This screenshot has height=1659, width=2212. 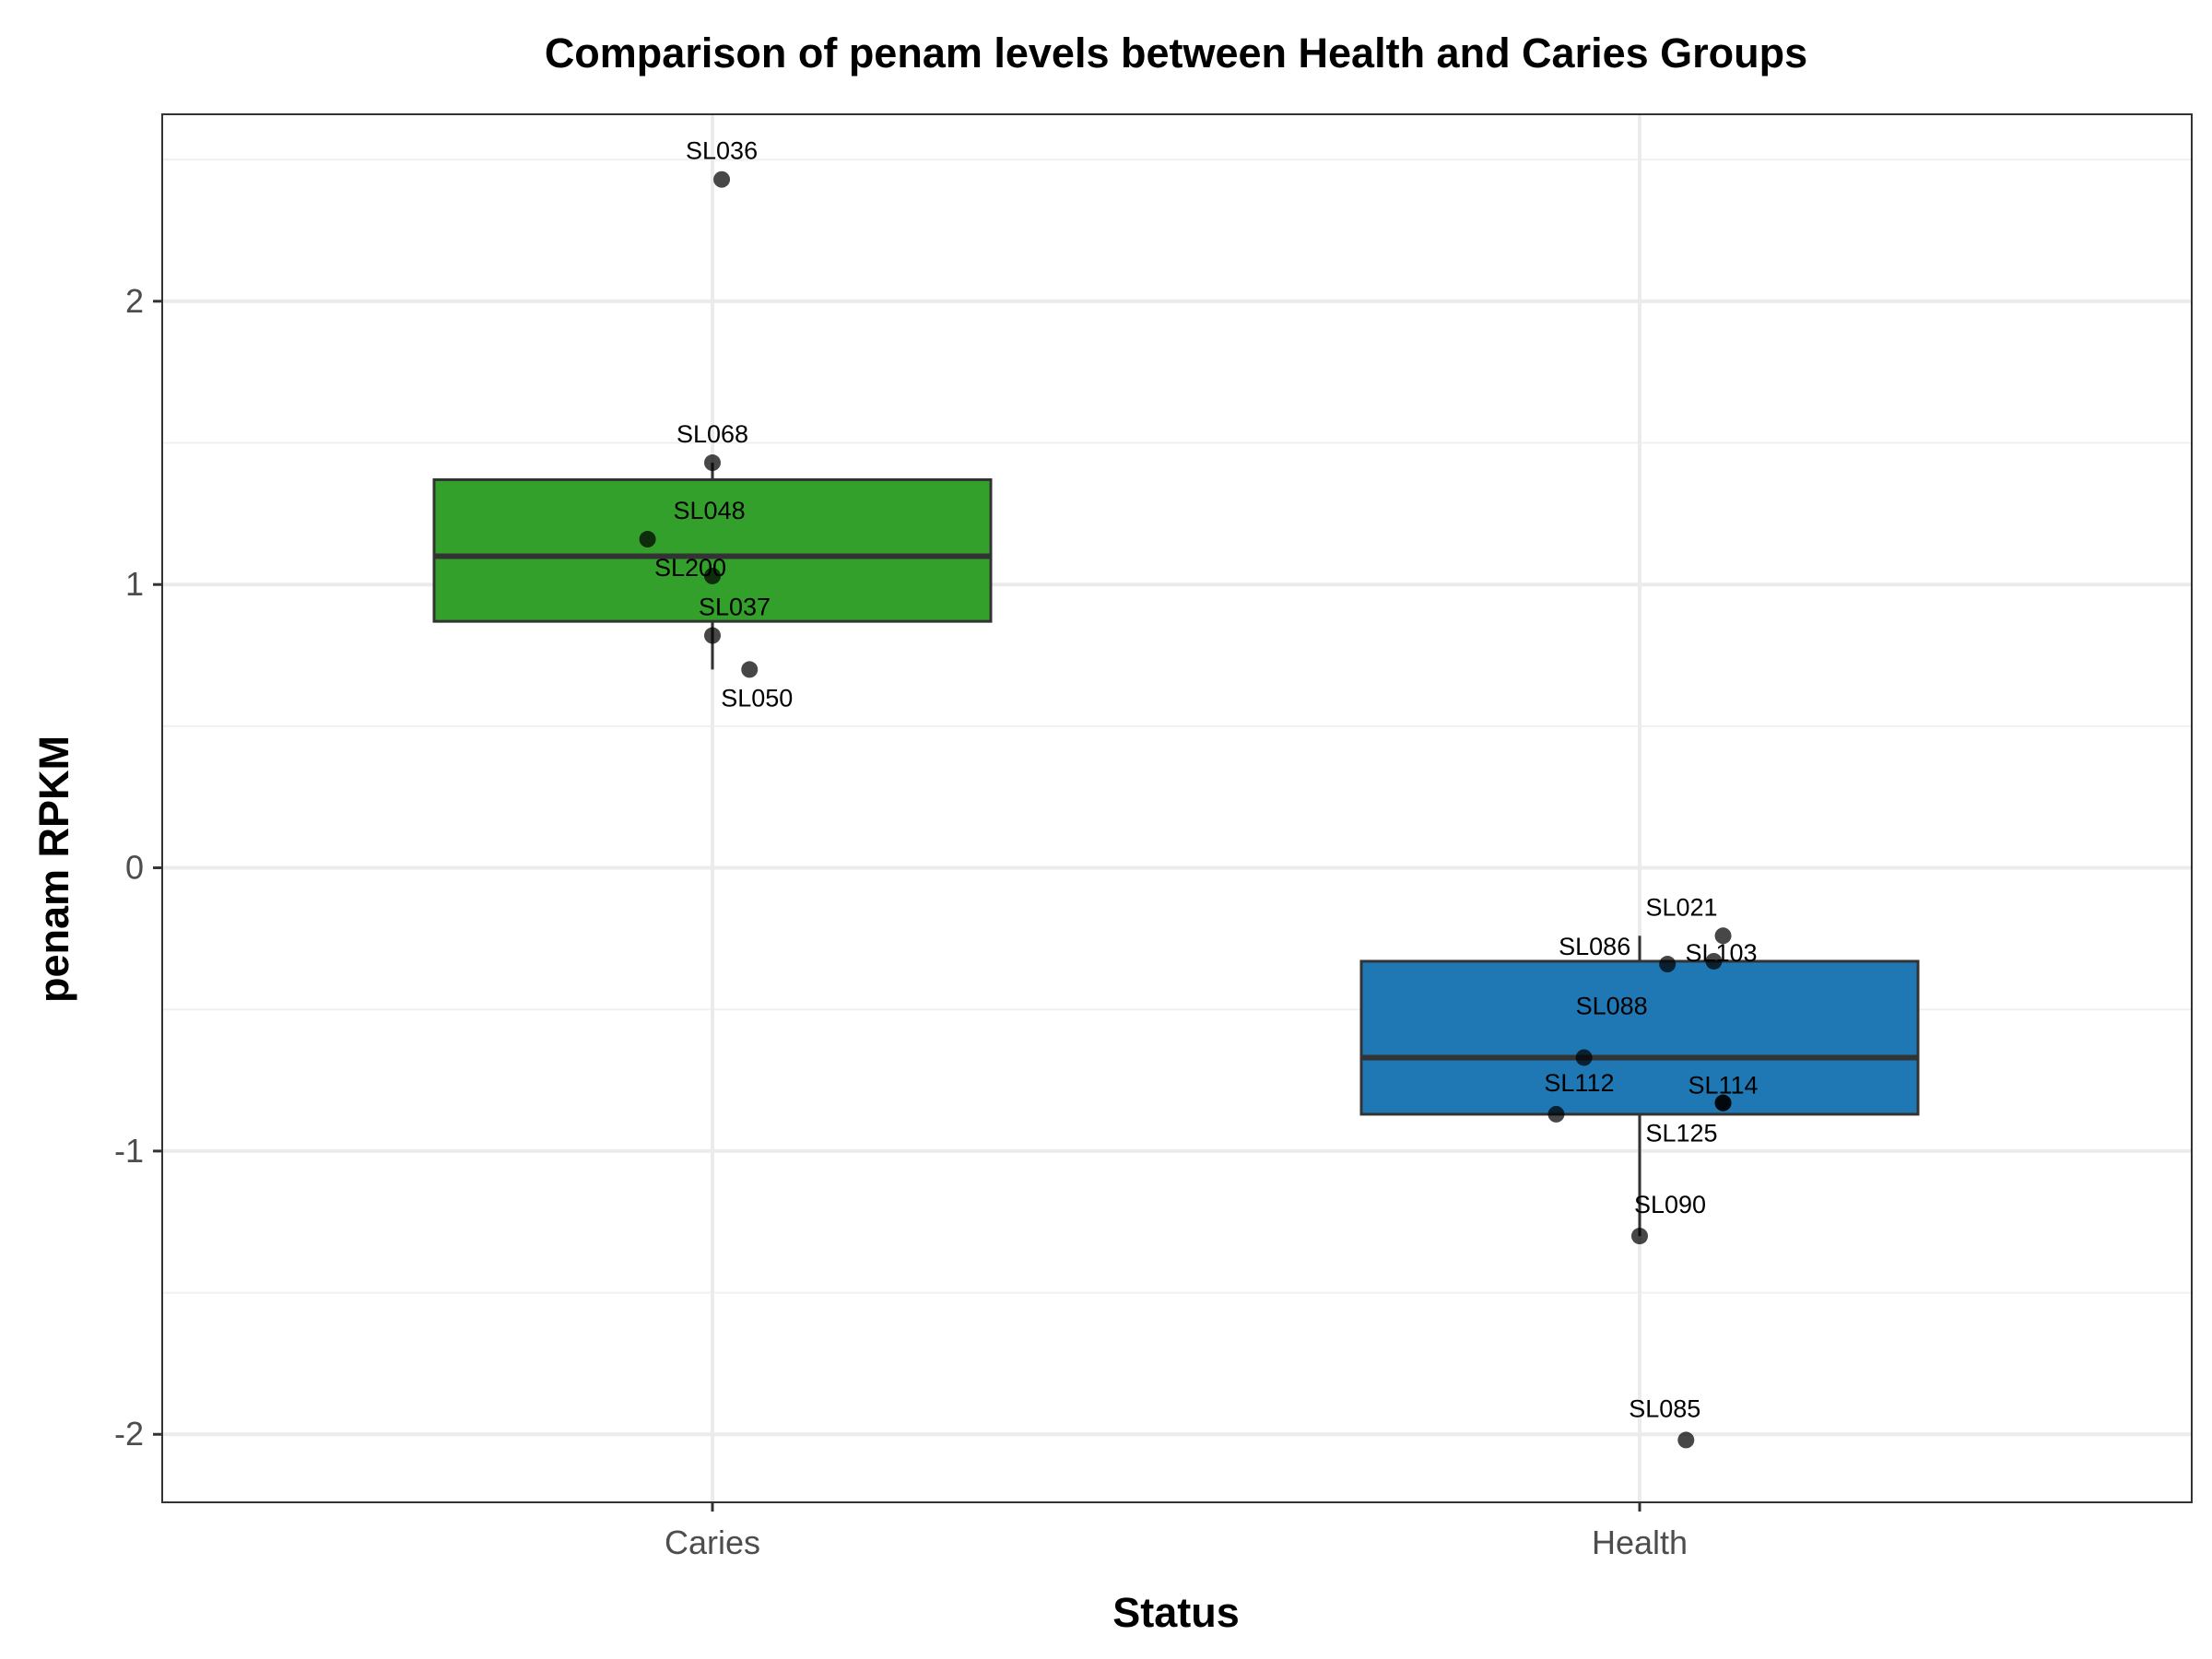 What do you see at coordinates (1682, 1133) in the screenshot?
I see `point-label-sl125: SL125` at bounding box center [1682, 1133].